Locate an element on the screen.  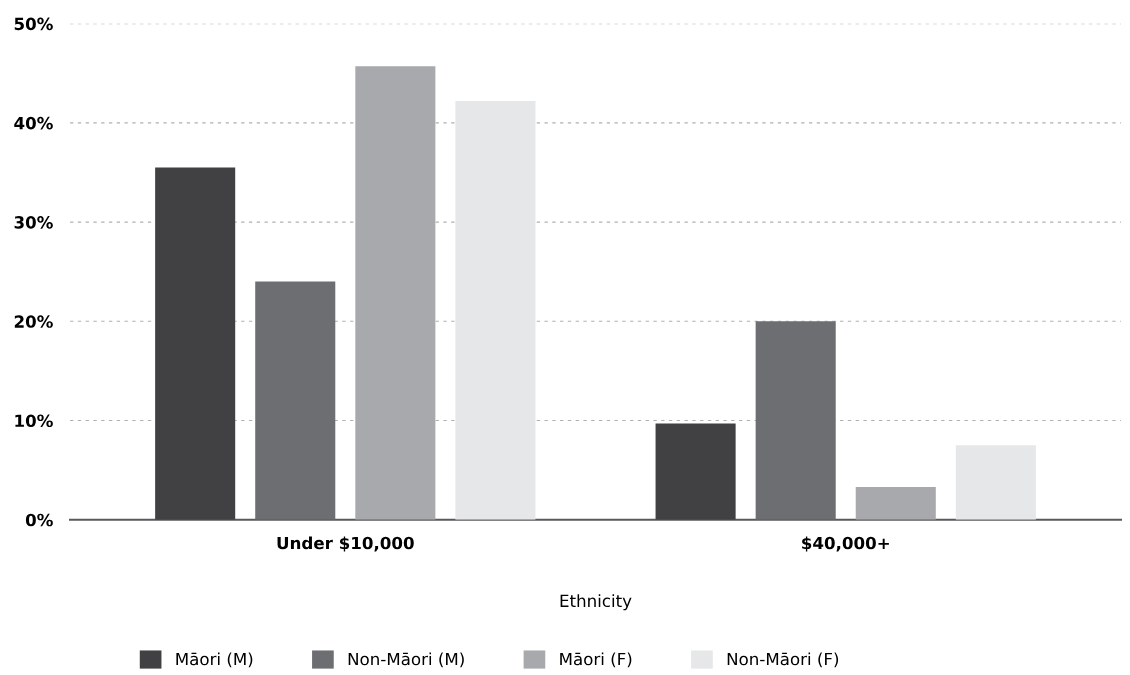
legend-label: Māori (M) is located at coordinates (214, 660).